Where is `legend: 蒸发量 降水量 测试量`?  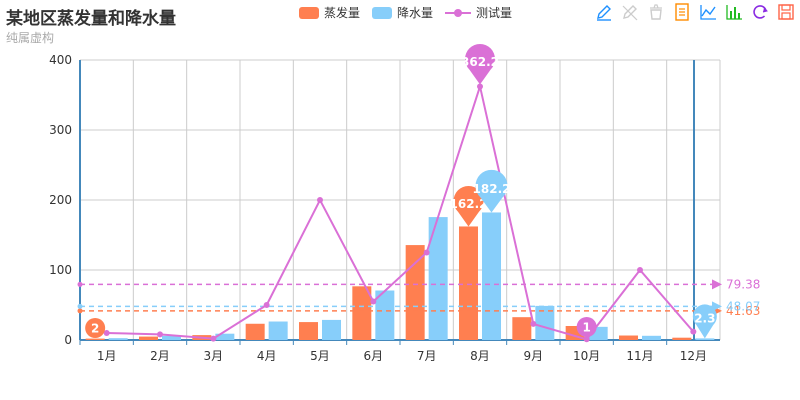
legend: 蒸发量 降水量 测试量 is located at coordinates (405, 12).